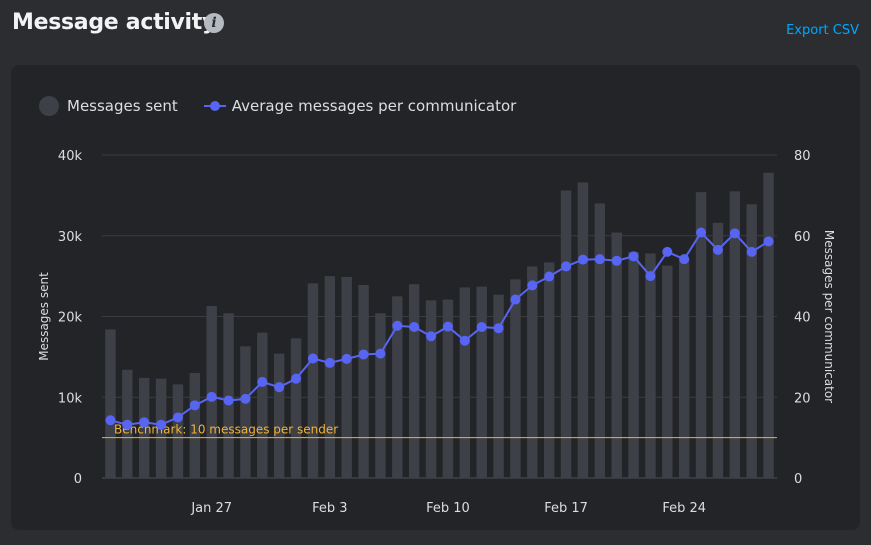  Describe the element at coordinates (802, 318) in the screenshot. I see `y-right-tick-label: 40` at that location.